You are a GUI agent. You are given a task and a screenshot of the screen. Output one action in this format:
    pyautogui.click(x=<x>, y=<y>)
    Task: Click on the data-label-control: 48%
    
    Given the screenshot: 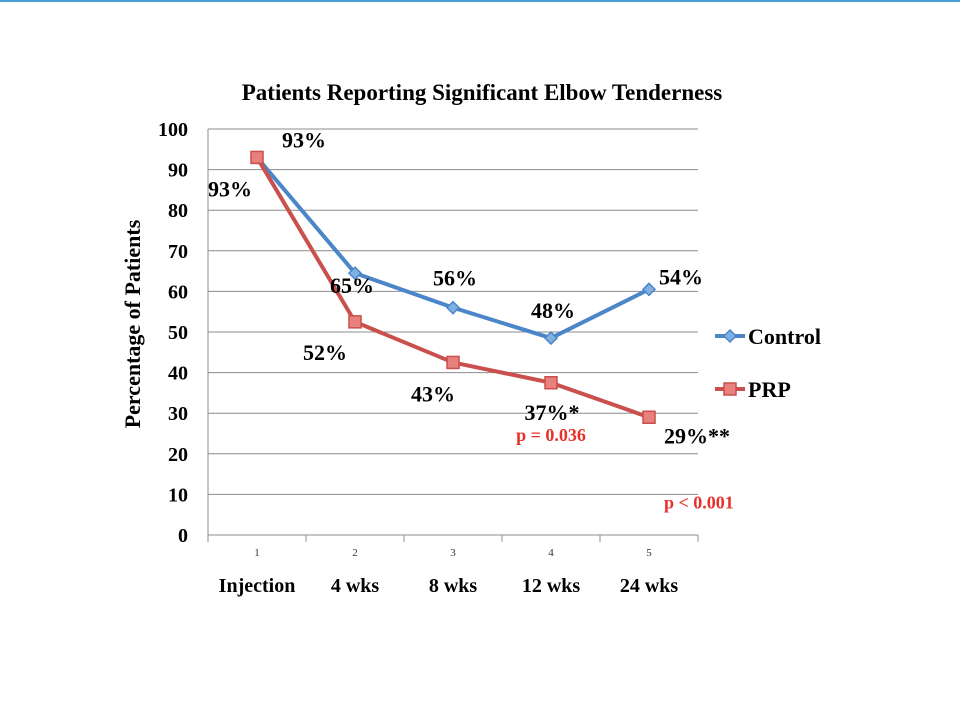 What is the action you would take?
    pyautogui.click(x=553, y=310)
    